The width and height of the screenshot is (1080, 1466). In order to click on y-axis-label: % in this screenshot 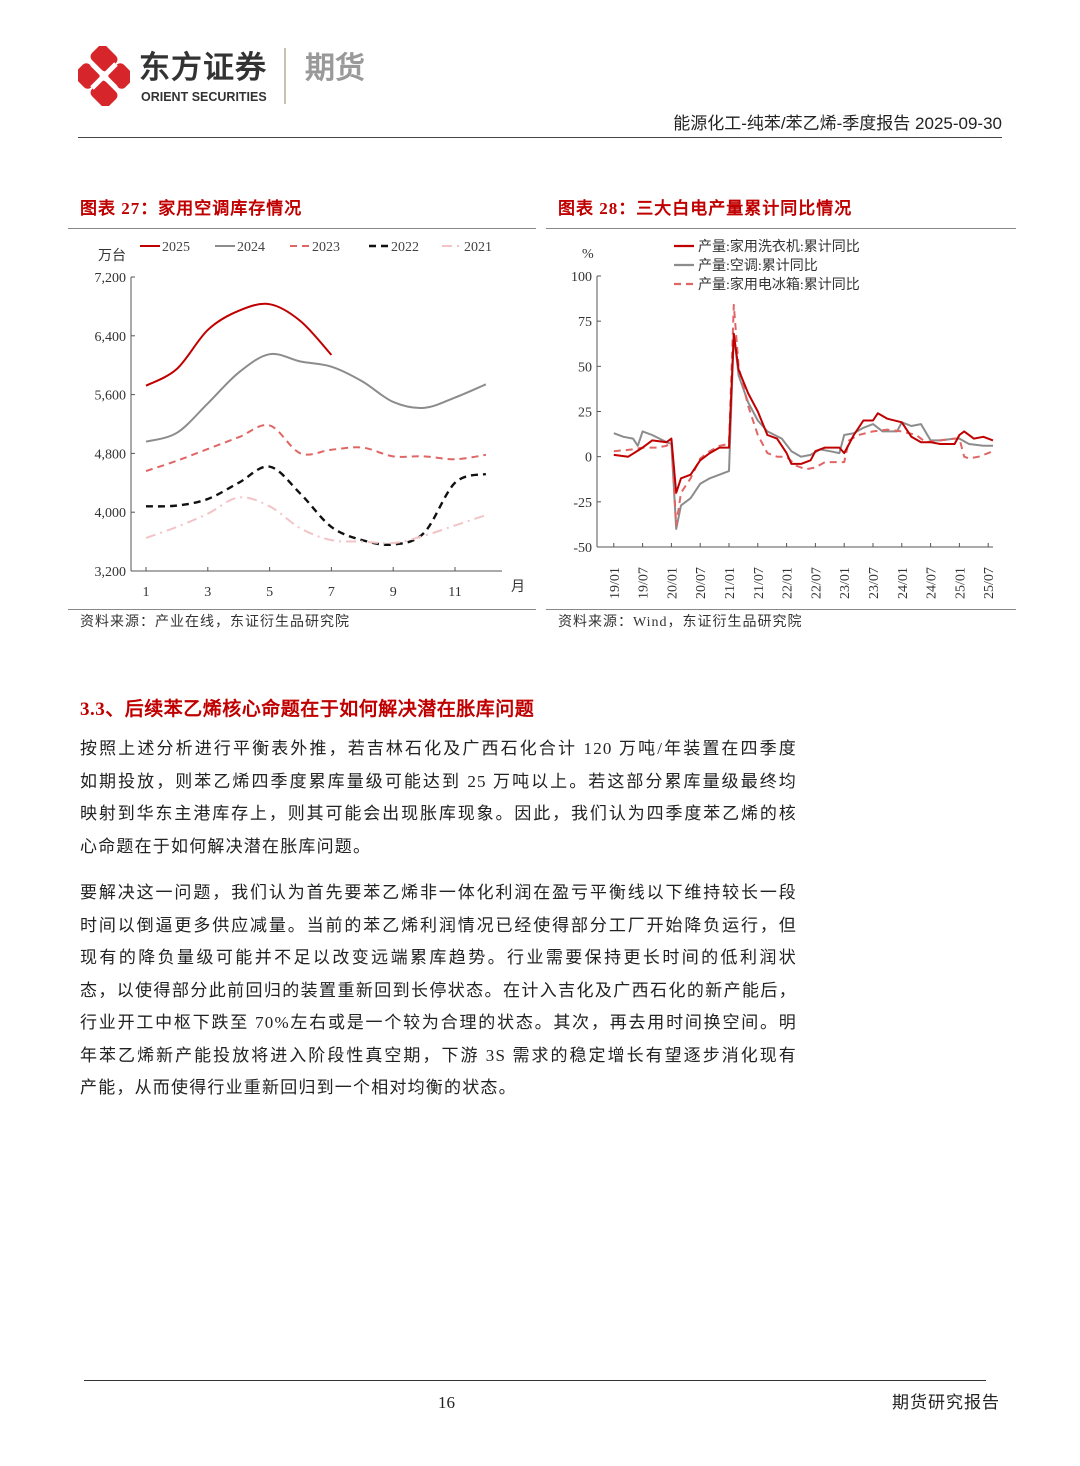, I will do `click(588, 254)`.